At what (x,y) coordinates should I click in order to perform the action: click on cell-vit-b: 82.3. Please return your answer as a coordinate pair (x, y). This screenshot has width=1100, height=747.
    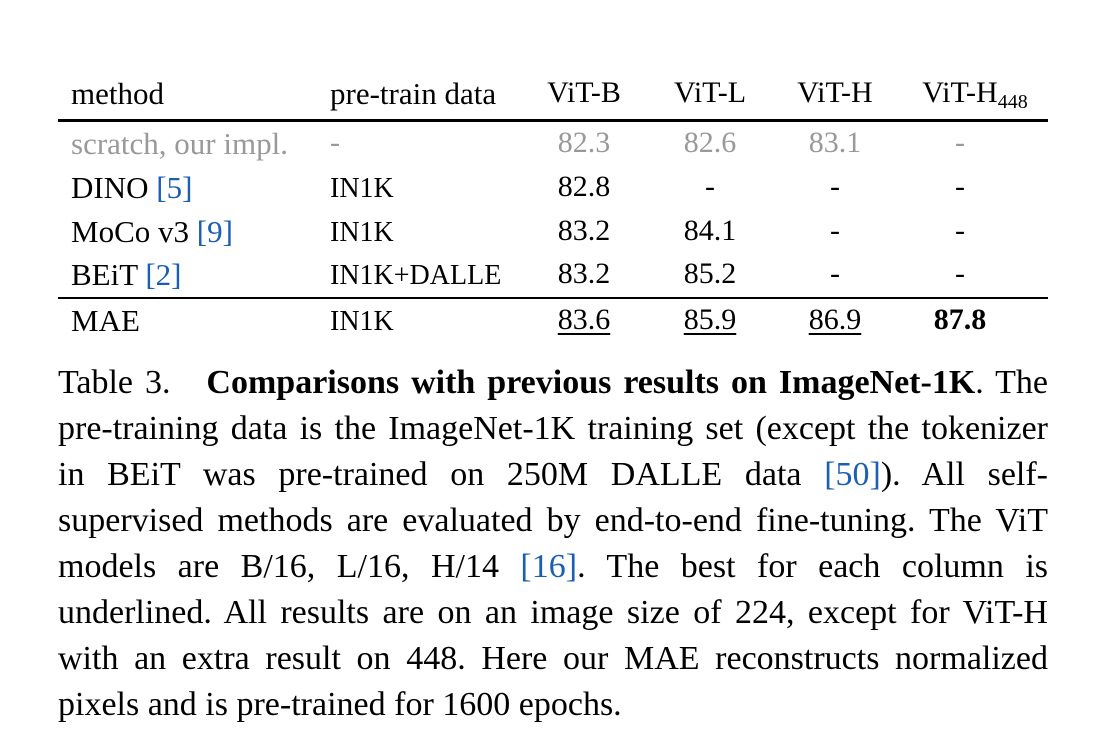
    Looking at the image, I should click on (584, 142).